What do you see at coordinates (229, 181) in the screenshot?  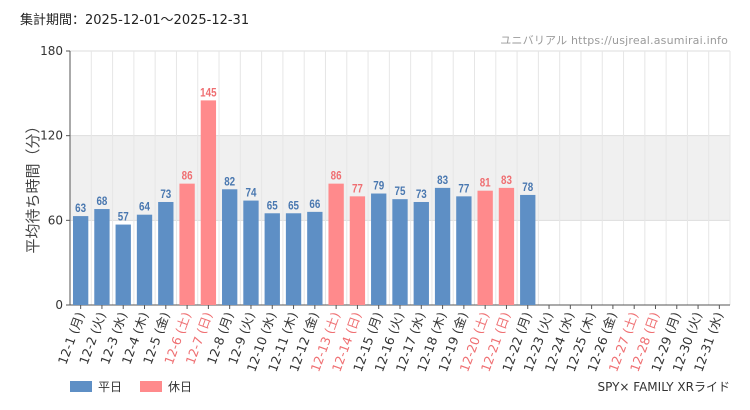 I see `bar-value-label: 82` at bounding box center [229, 181].